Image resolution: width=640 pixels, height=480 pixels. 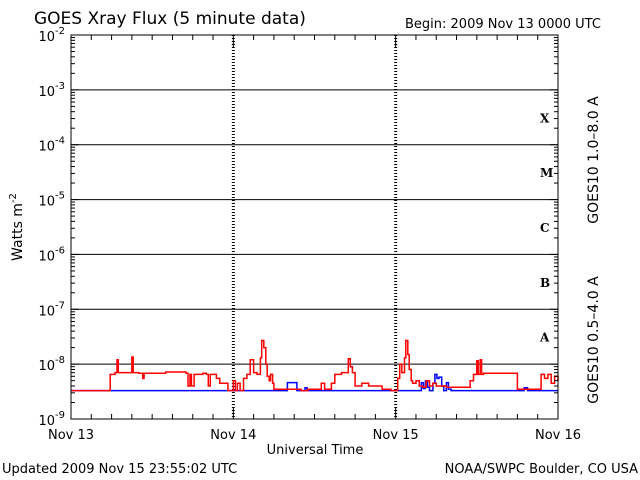 What do you see at coordinates (60, 141) in the screenshot?
I see `y-tick-label-exponent: -4` at bounding box center [60, 141].